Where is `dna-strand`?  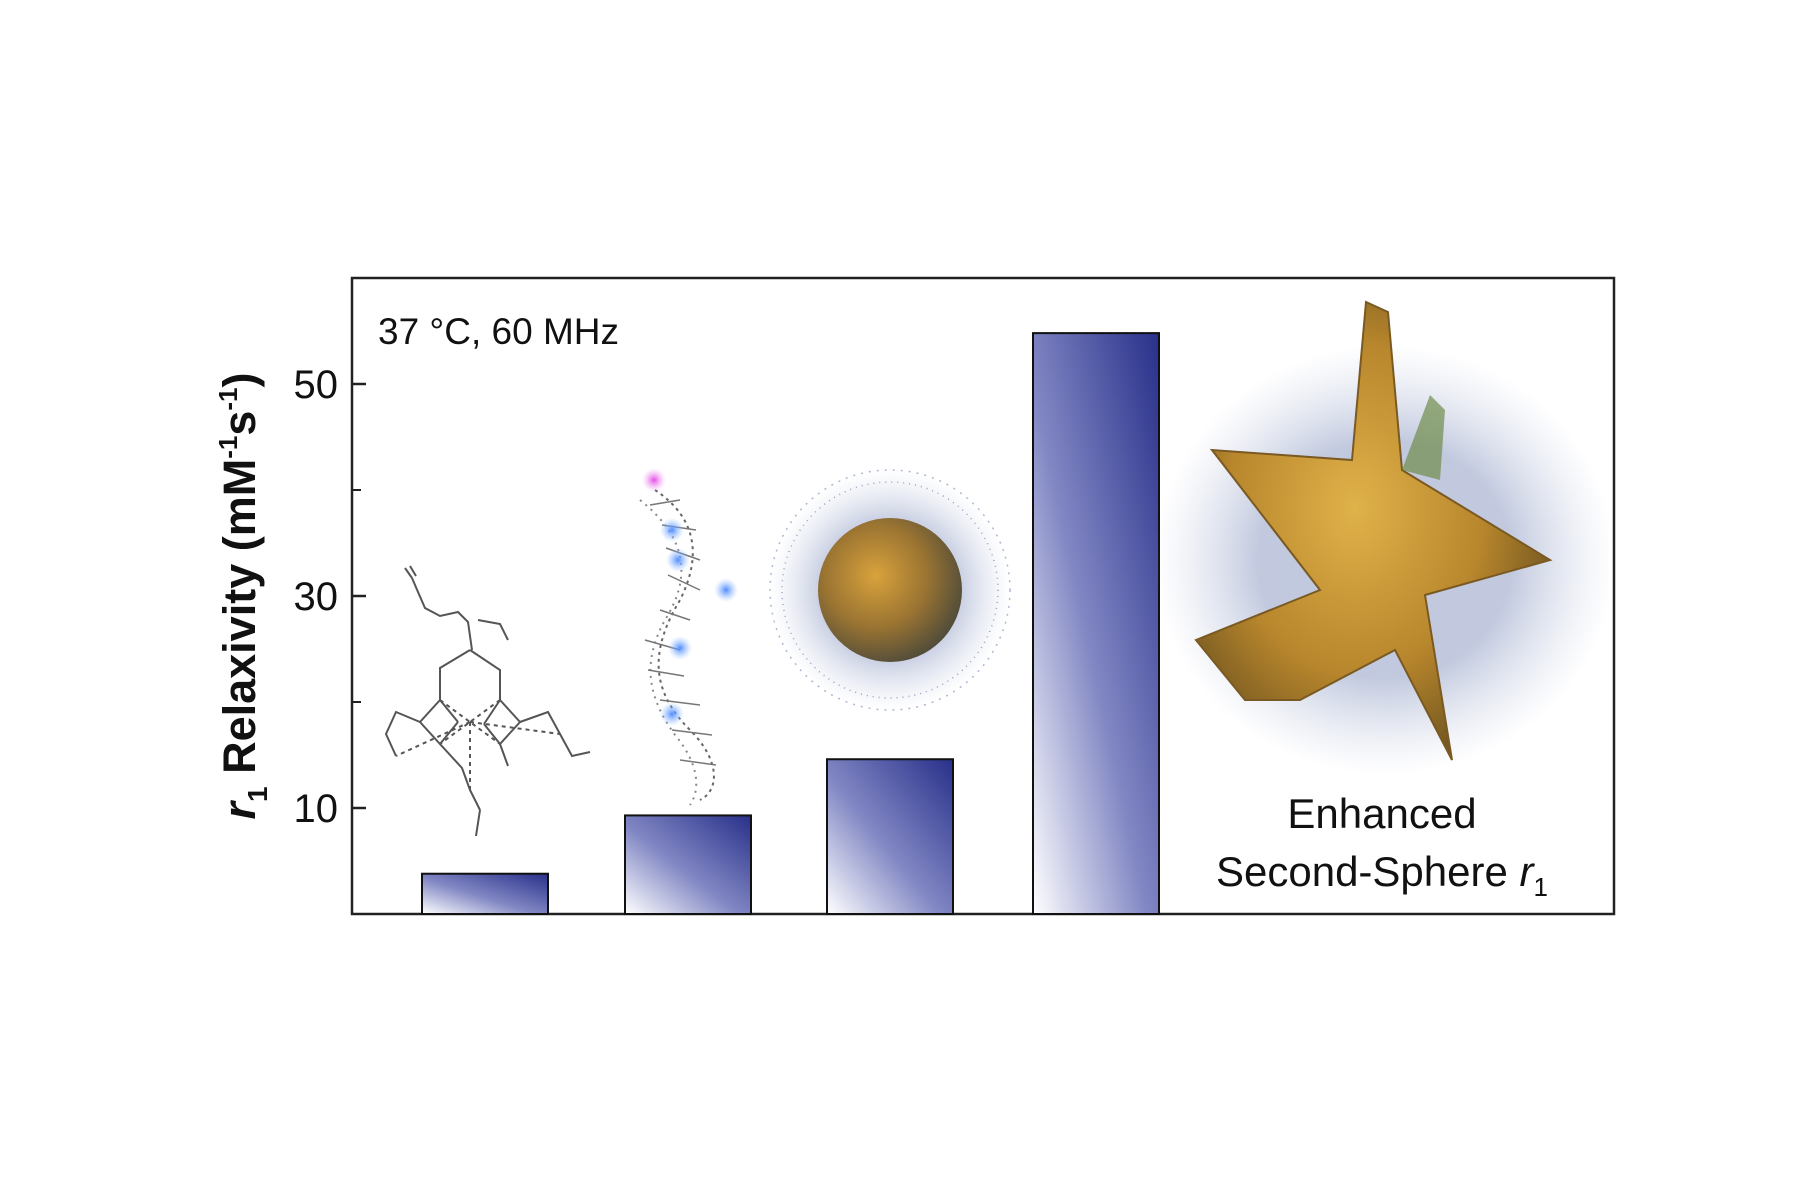 dna-strand is located at coordinates (688, 637).